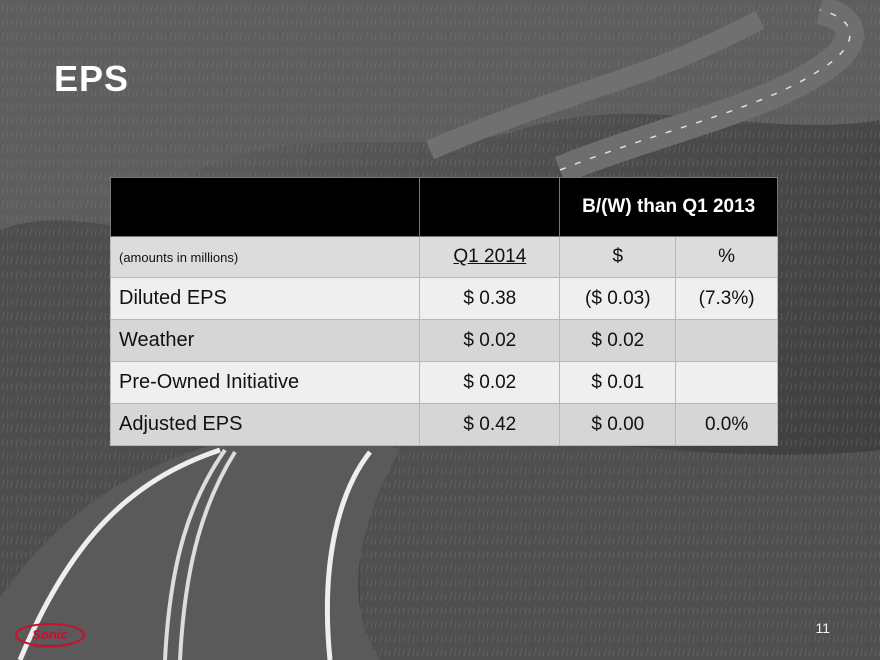 This screenshot has height=660, width=880. What do you see at coordinates (668, 207) in the screenshot?
I see `group-header-cell: B/(W) than Q1 2013` at bounding box center [668, 207].